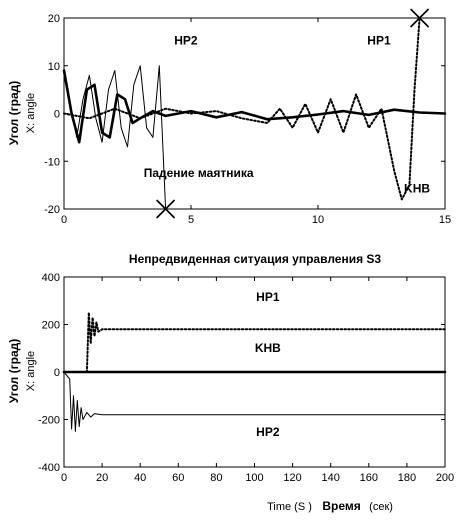 This screenshot has height=523, width=461. Describe the element at coordinates (216, 478) in the screenshot. I see `x-tick-label: 80` at that location.